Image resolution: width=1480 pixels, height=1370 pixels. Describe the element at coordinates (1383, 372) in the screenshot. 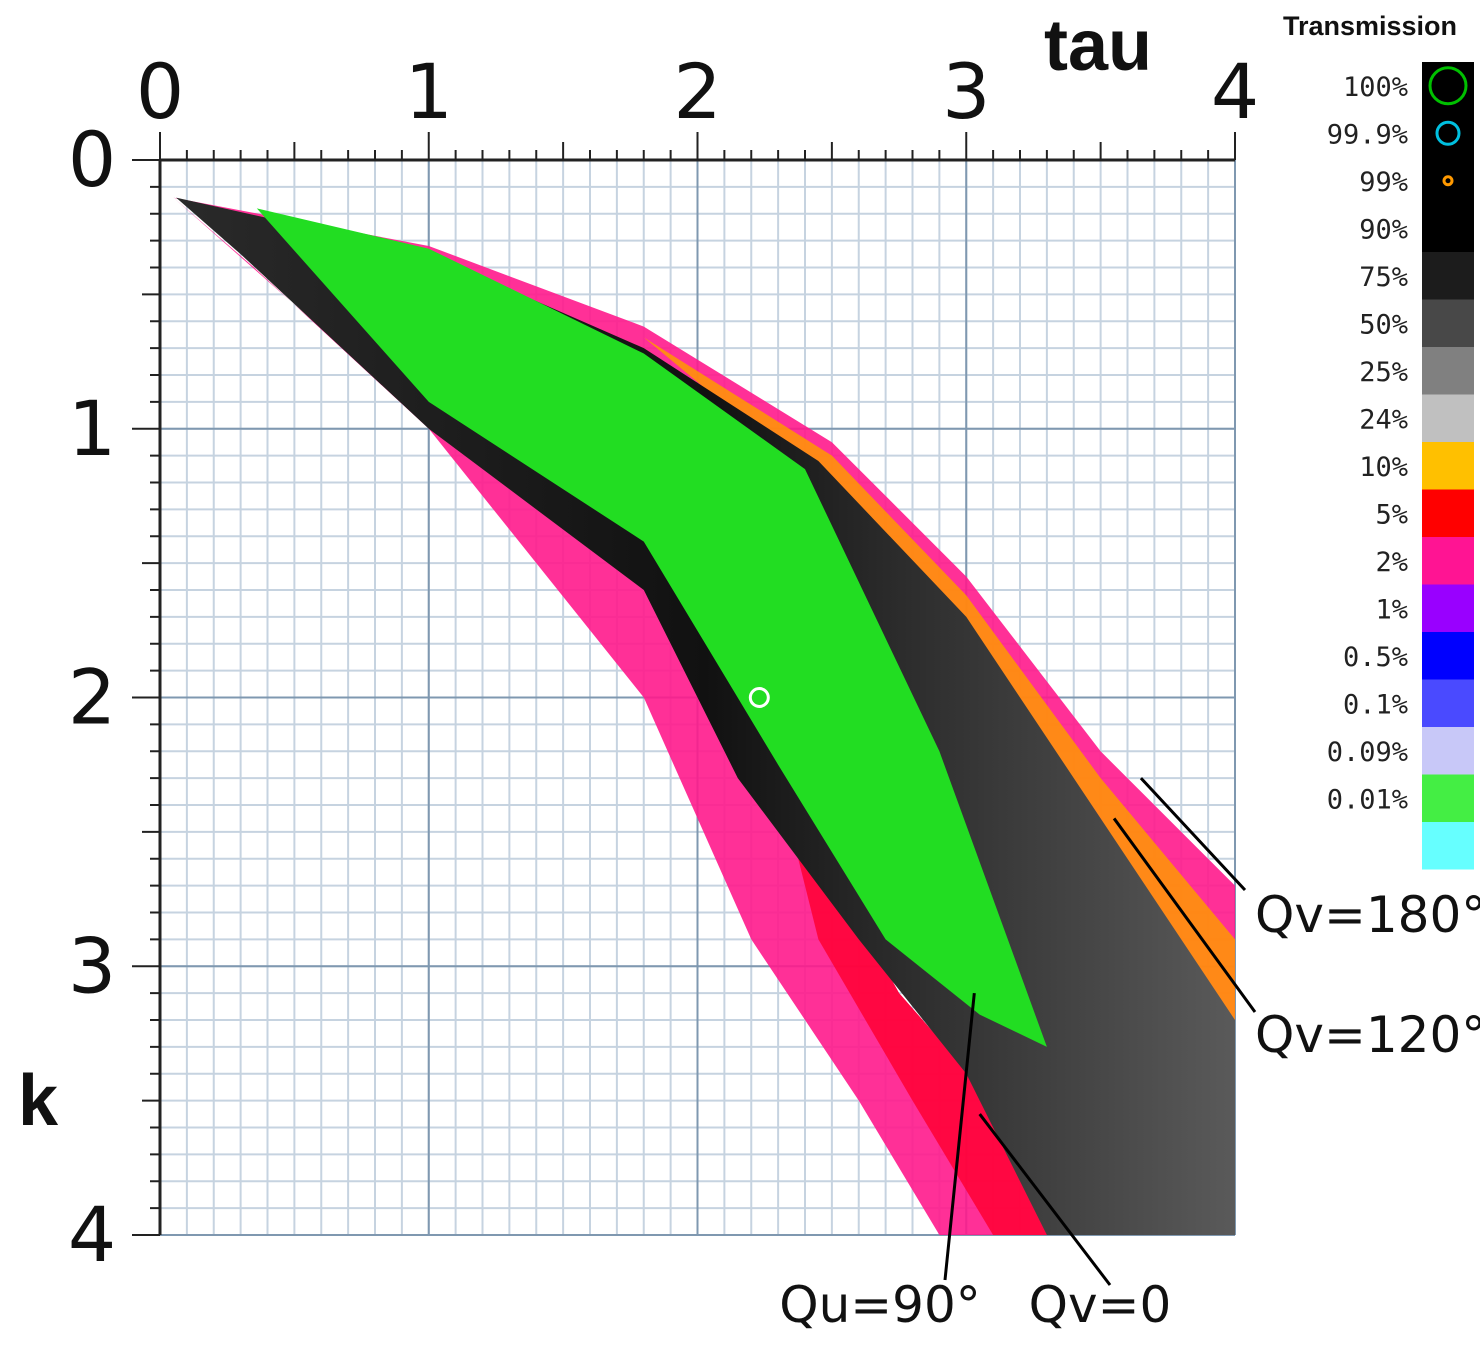

I see `legend-label: 25%` at that location.